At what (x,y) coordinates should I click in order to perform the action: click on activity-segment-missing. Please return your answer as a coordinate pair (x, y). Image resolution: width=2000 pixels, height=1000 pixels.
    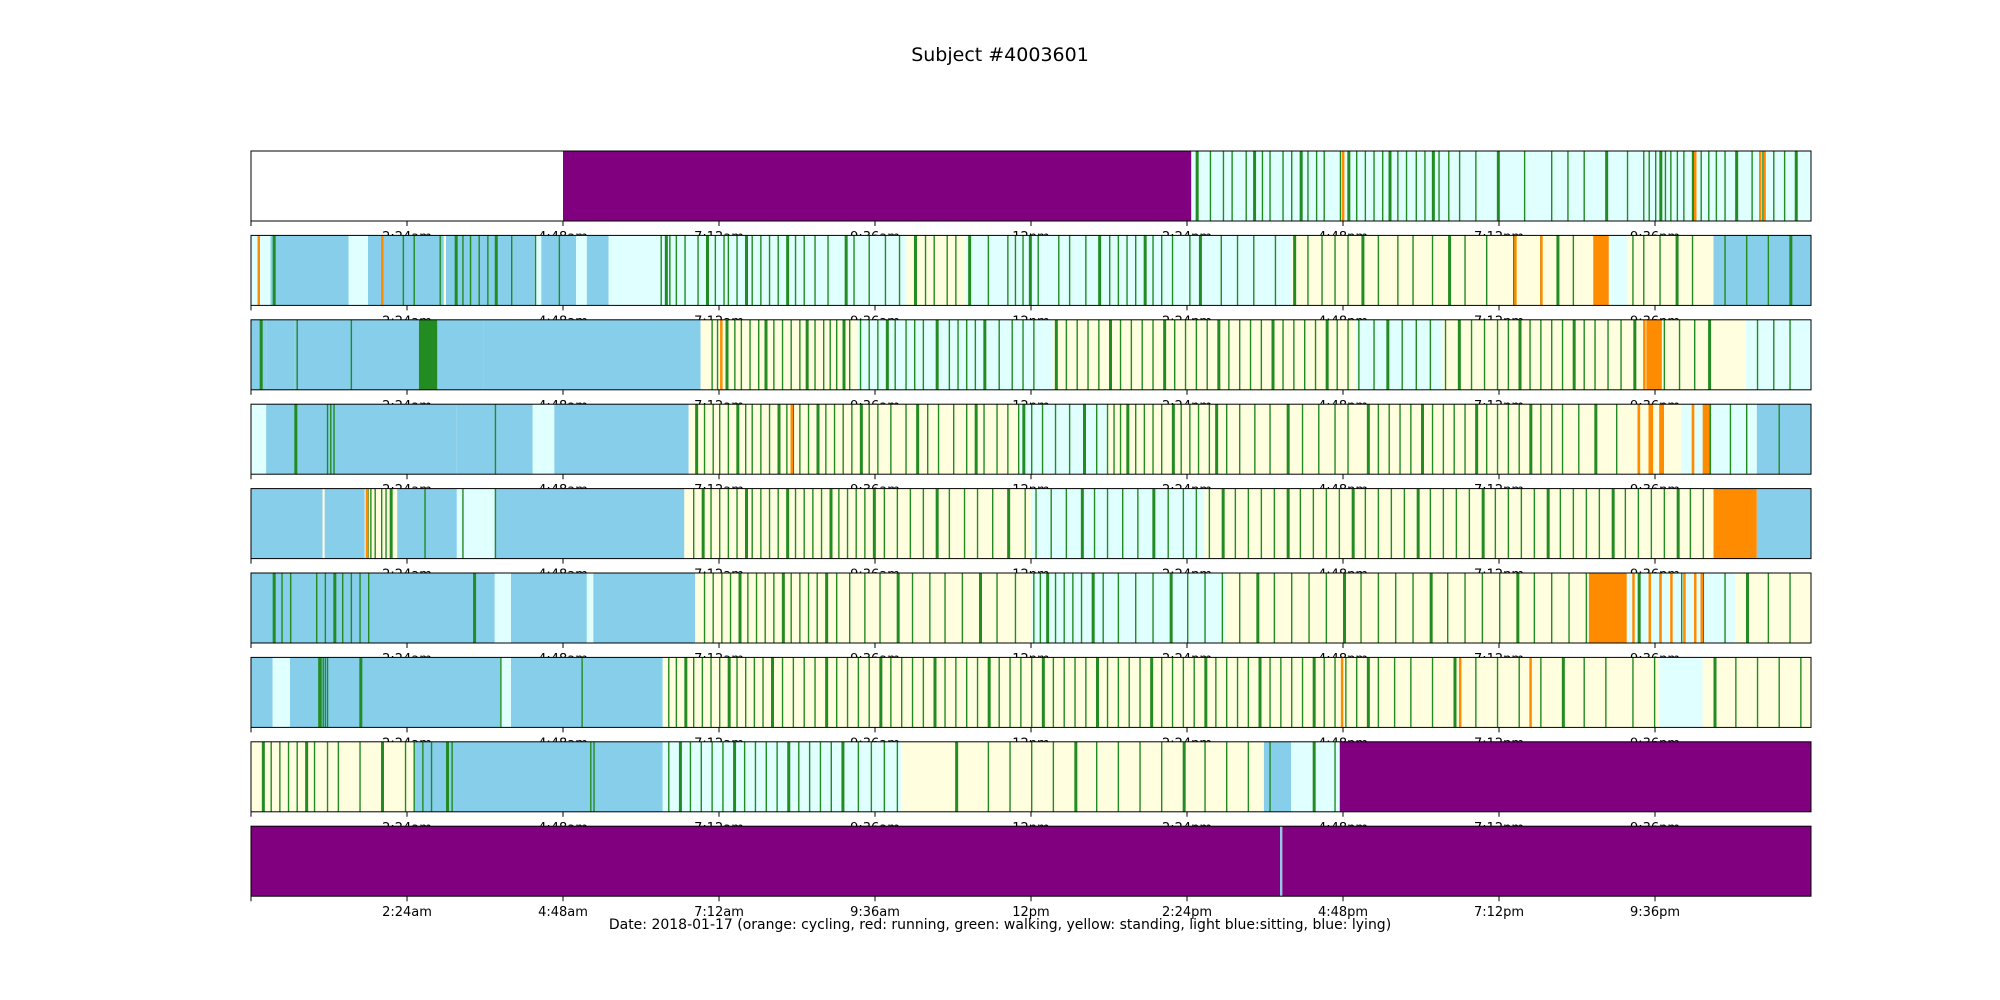
    Looking at the image, I should click on (877, 186).